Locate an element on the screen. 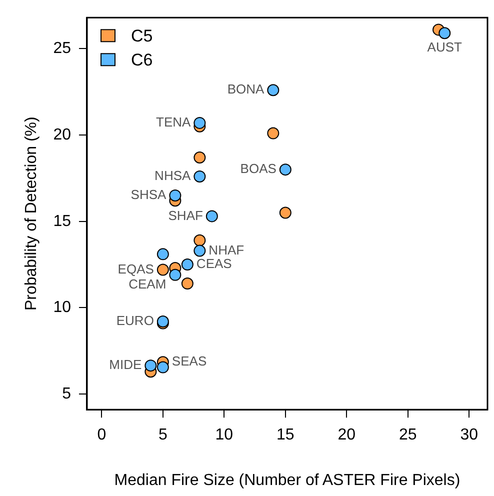  x-tick-label: 25 is located at coordinates (407, 435).